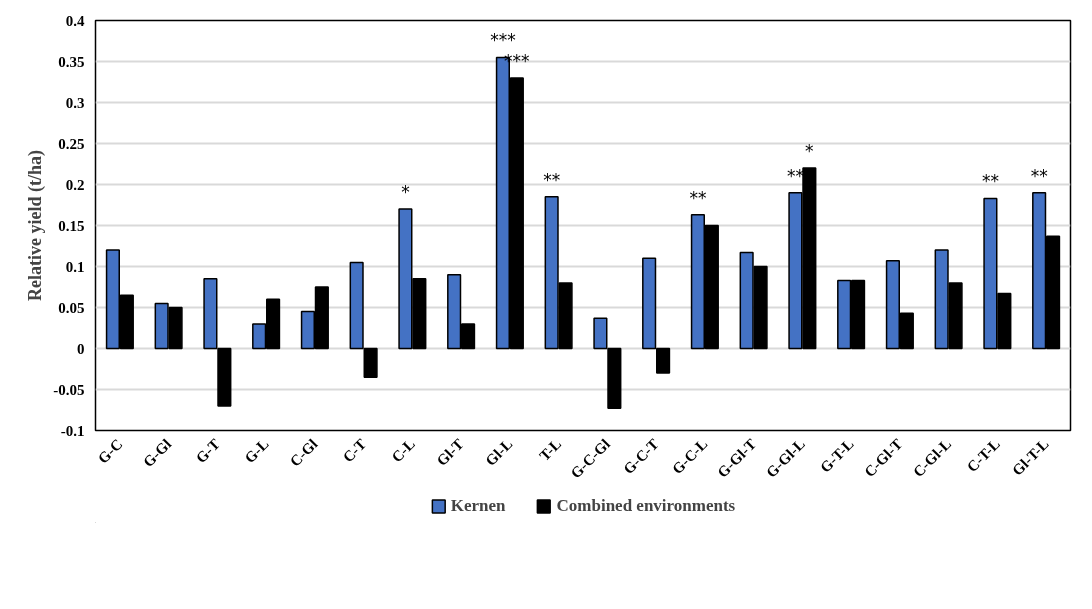 Image resolution: width=1092 pixels, height=609 pixels. I want to click on x-tick-label: G-L, so click(256, 451).